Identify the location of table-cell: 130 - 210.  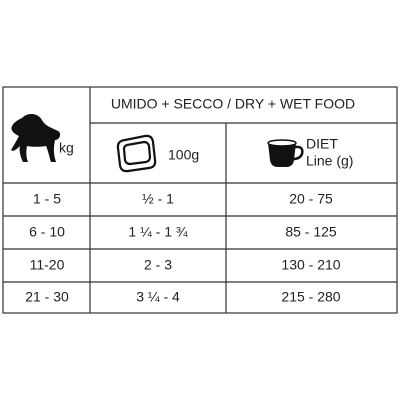
(310, 265).